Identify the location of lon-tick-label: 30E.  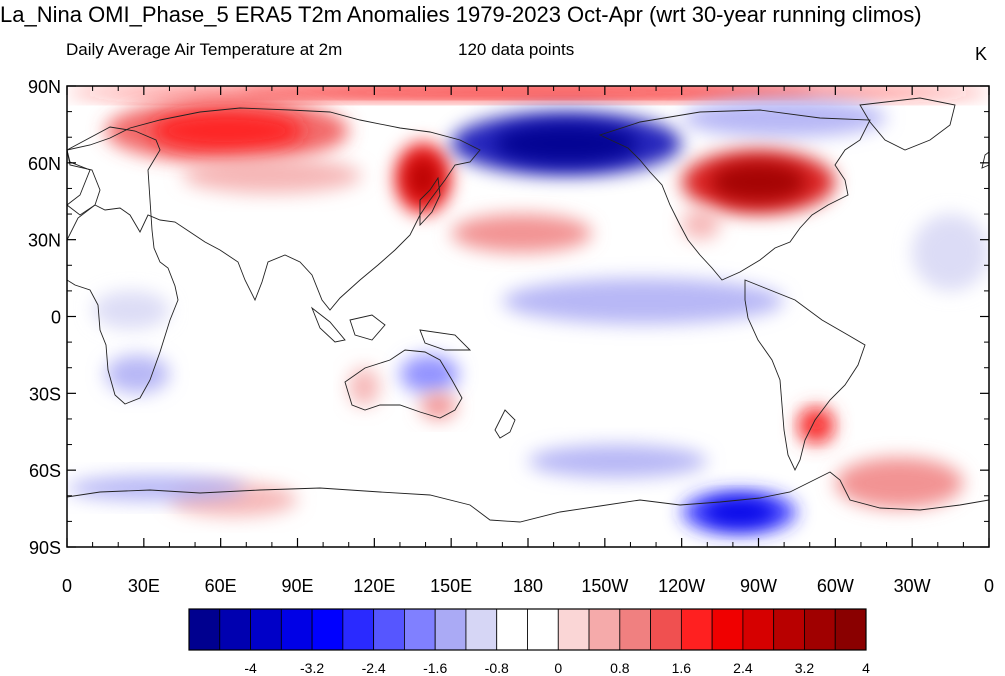
(144, 586).